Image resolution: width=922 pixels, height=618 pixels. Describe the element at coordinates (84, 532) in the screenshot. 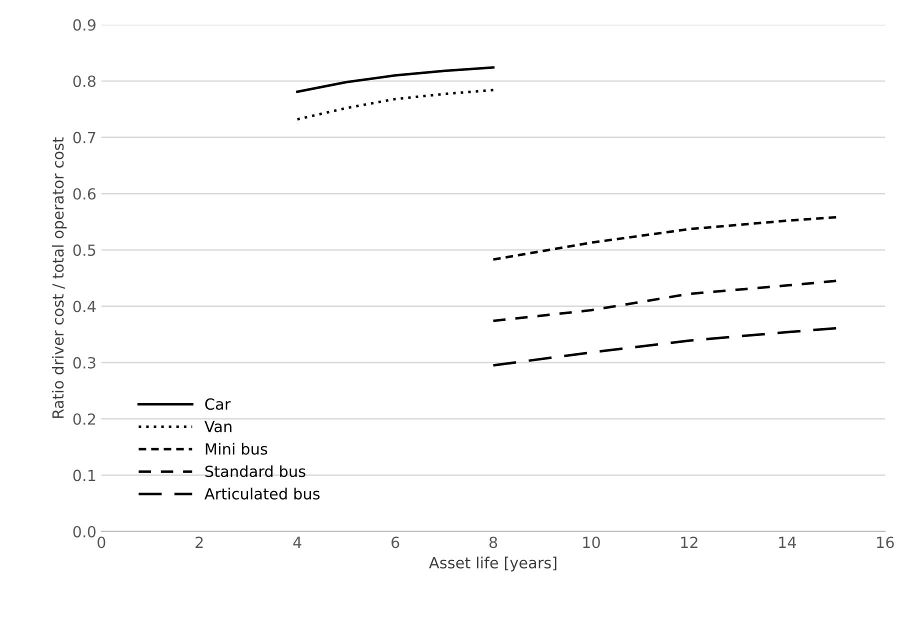

I see `y-tick-label: 0.0` at that location.